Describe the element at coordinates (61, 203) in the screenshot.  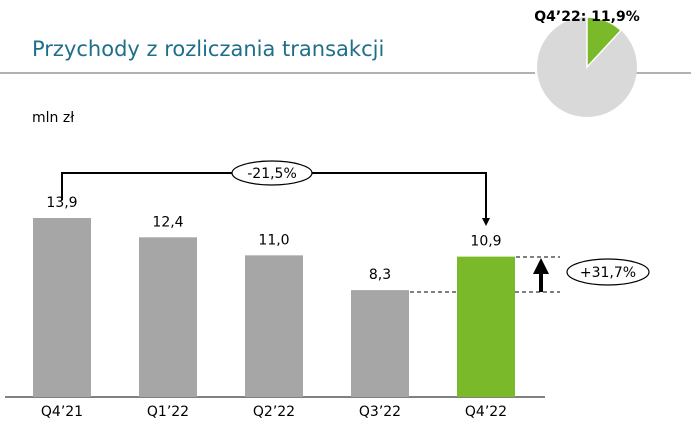
I see `value-label: 13,9` at that location.